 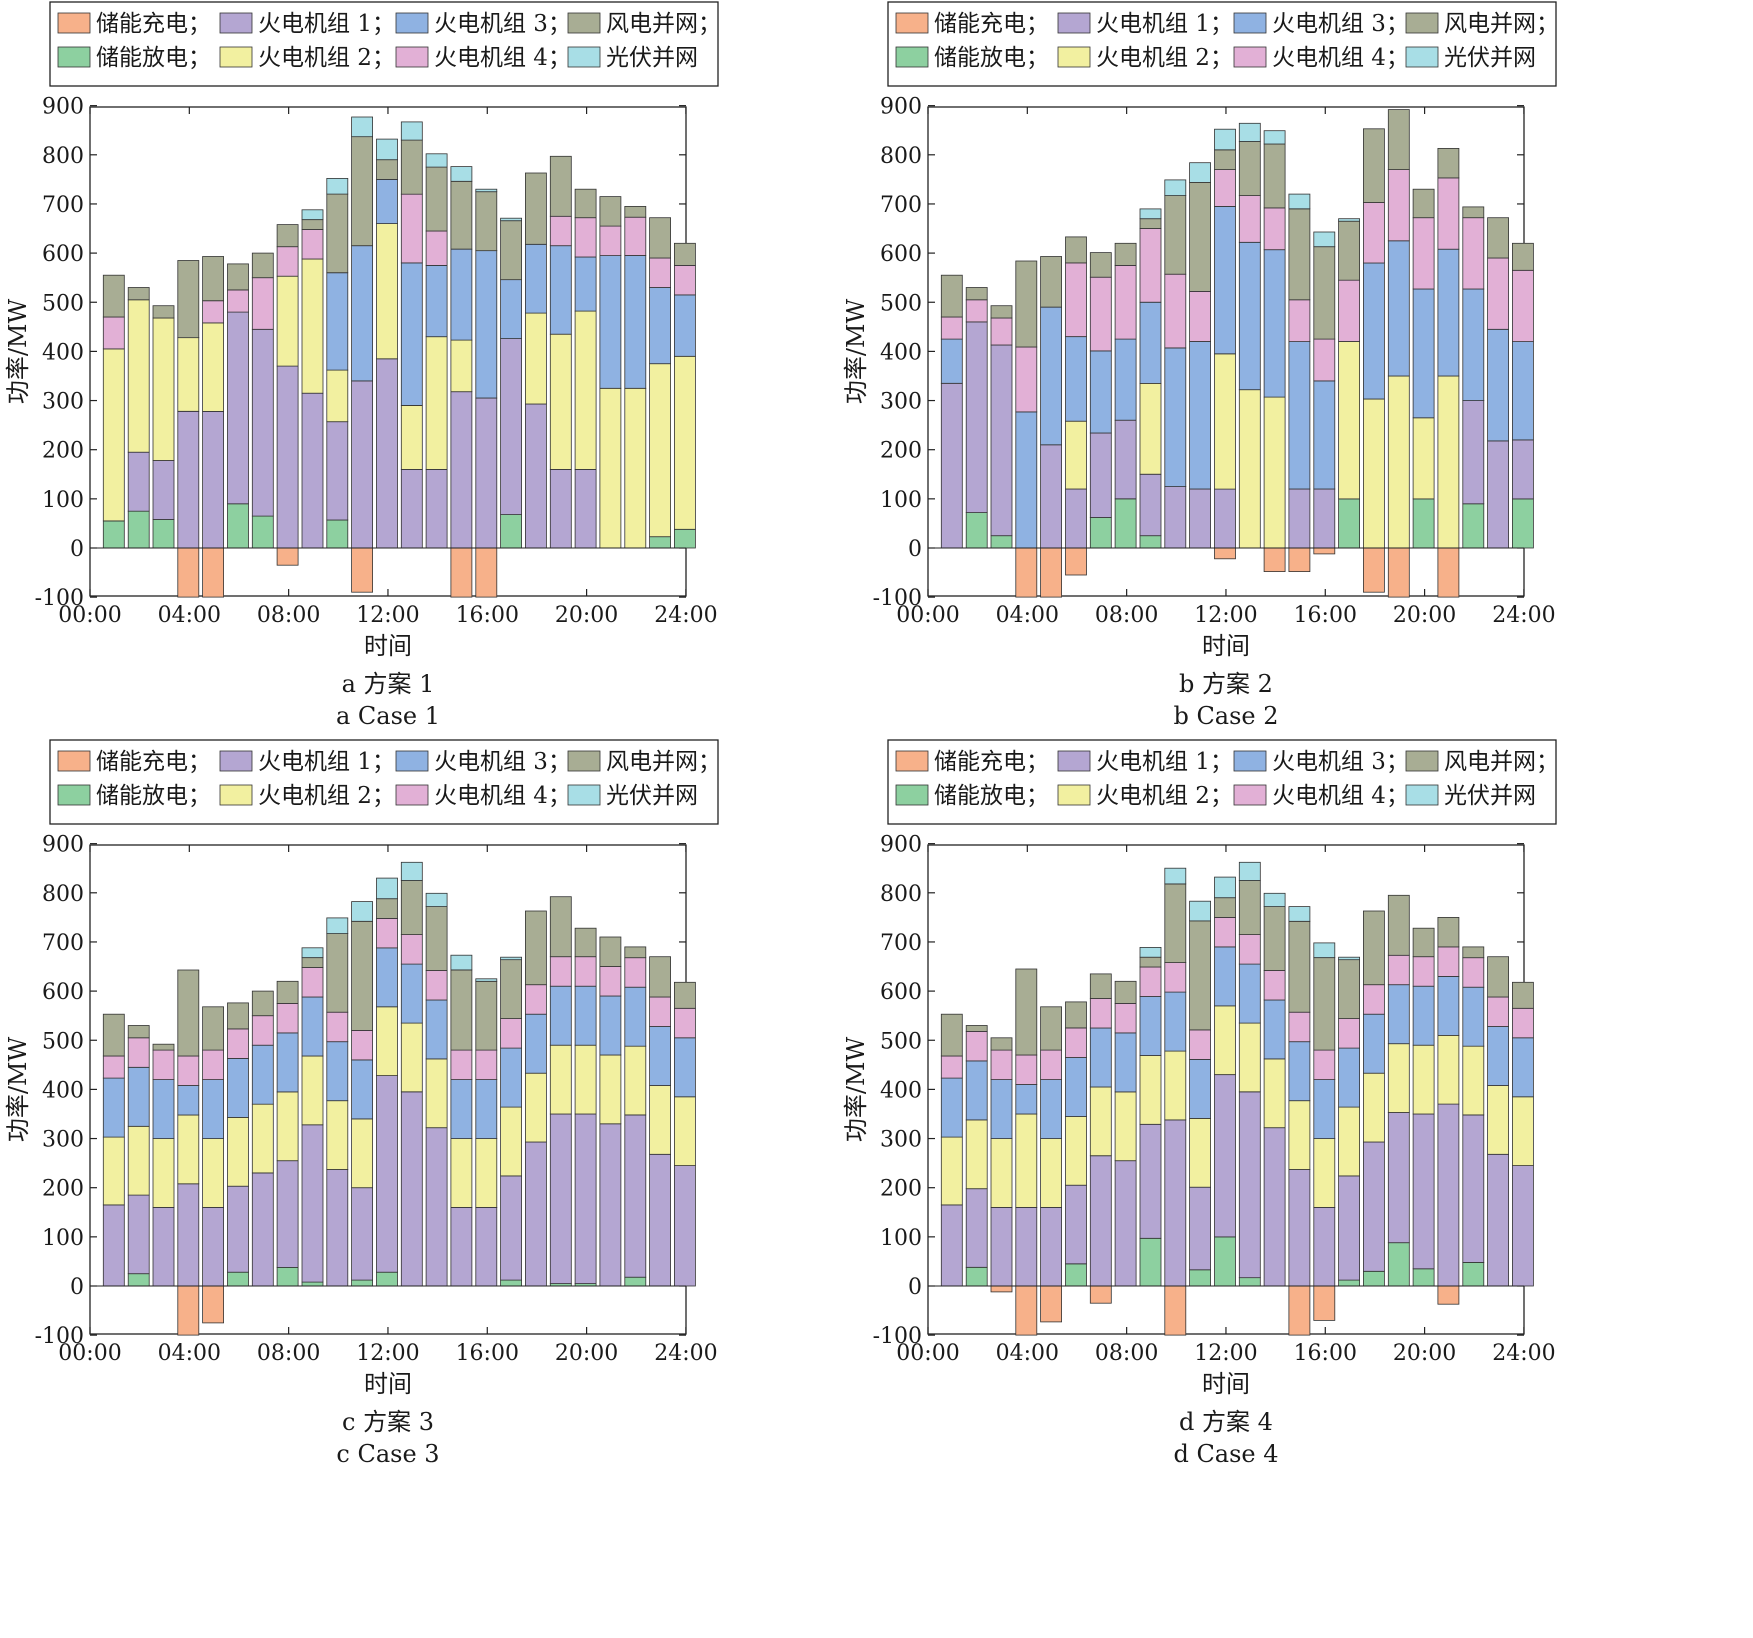 I want to click on legend-swatch-g3, so click(x=1250, y=23).